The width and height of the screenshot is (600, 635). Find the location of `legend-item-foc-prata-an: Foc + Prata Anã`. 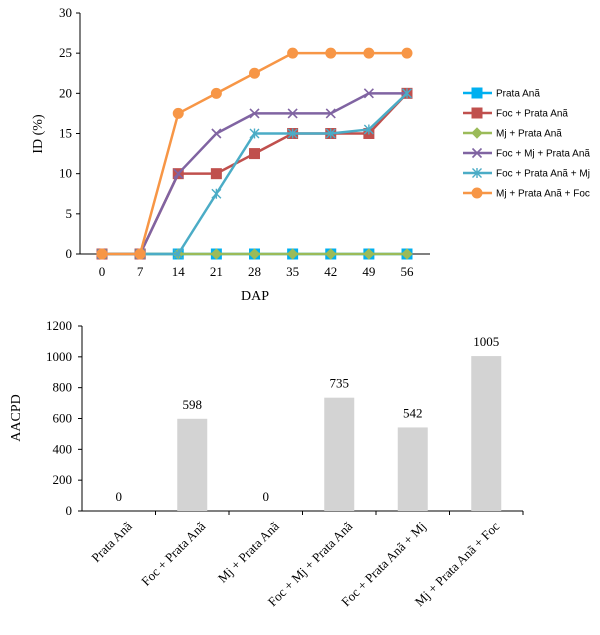

legend-item-foc-prata-an: Foc + Prata Anã is located at coordinates (515, 113).